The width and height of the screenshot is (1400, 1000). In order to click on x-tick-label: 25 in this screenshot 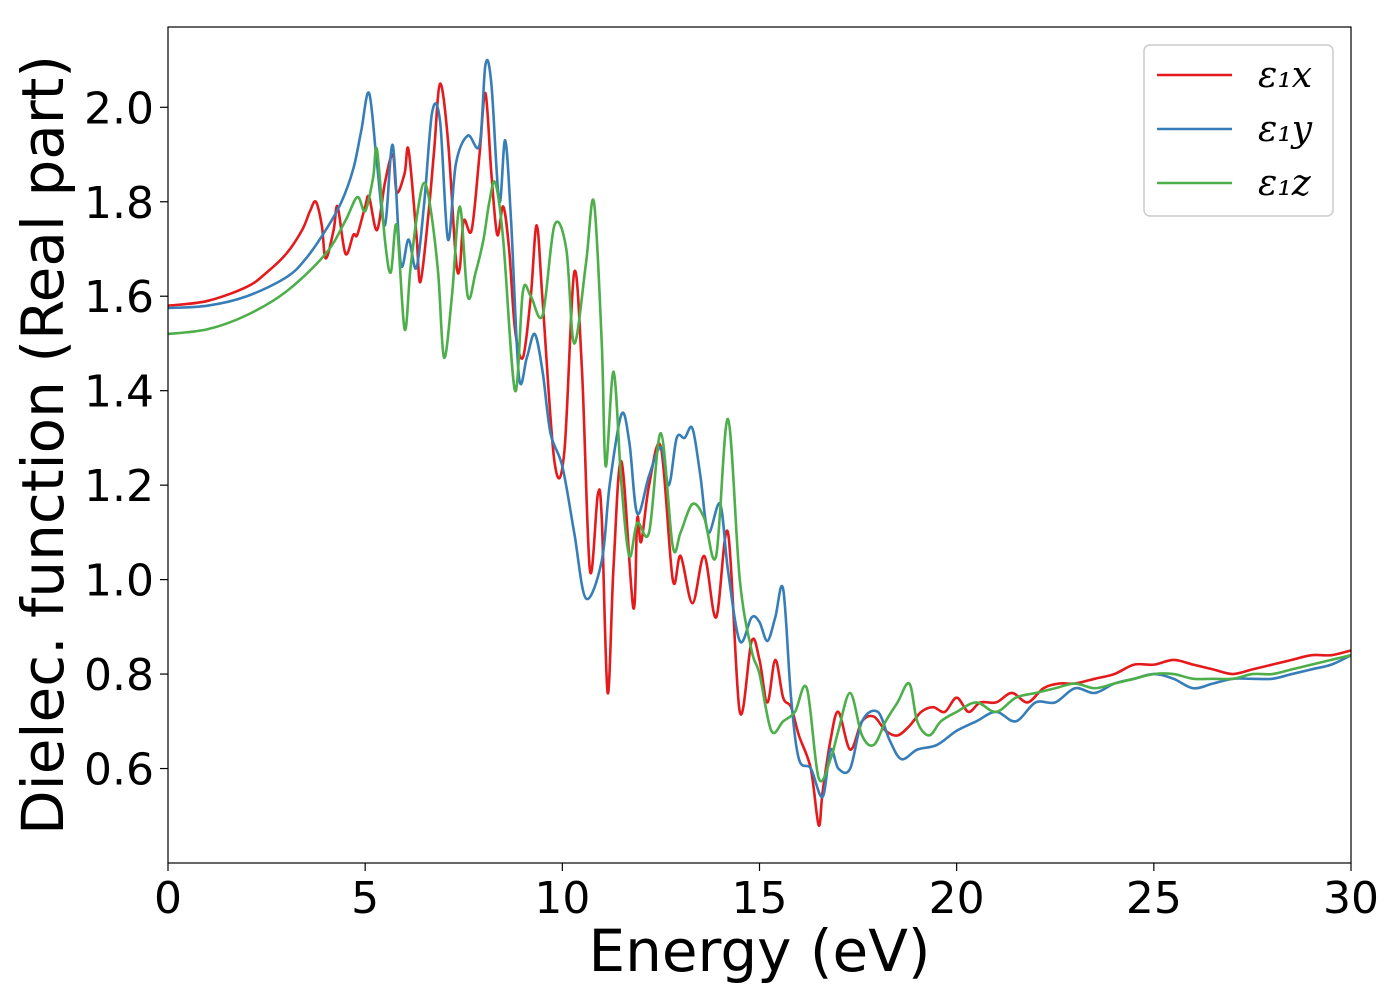, I will do `click(1154, 898)`.